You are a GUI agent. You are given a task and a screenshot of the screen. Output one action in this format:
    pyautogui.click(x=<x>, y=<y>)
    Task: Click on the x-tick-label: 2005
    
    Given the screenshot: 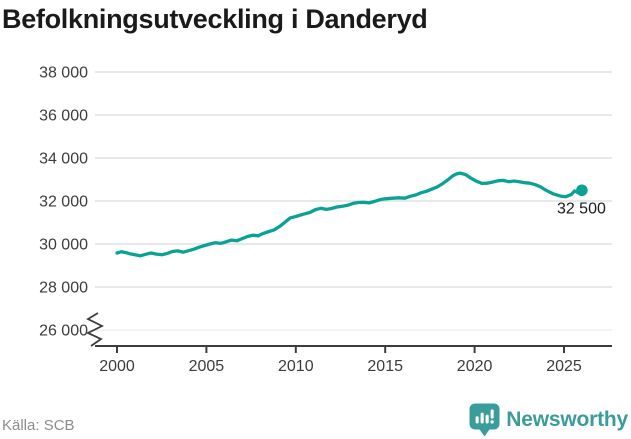 What is the action you would take?
    pyautogui.click(x=207, y=366)
    